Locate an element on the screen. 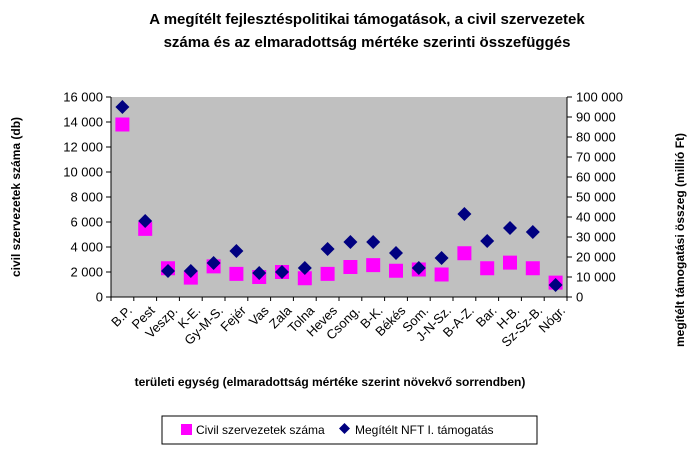  y-left-tick-label: 10 000 is located at coordinates (83, 172).